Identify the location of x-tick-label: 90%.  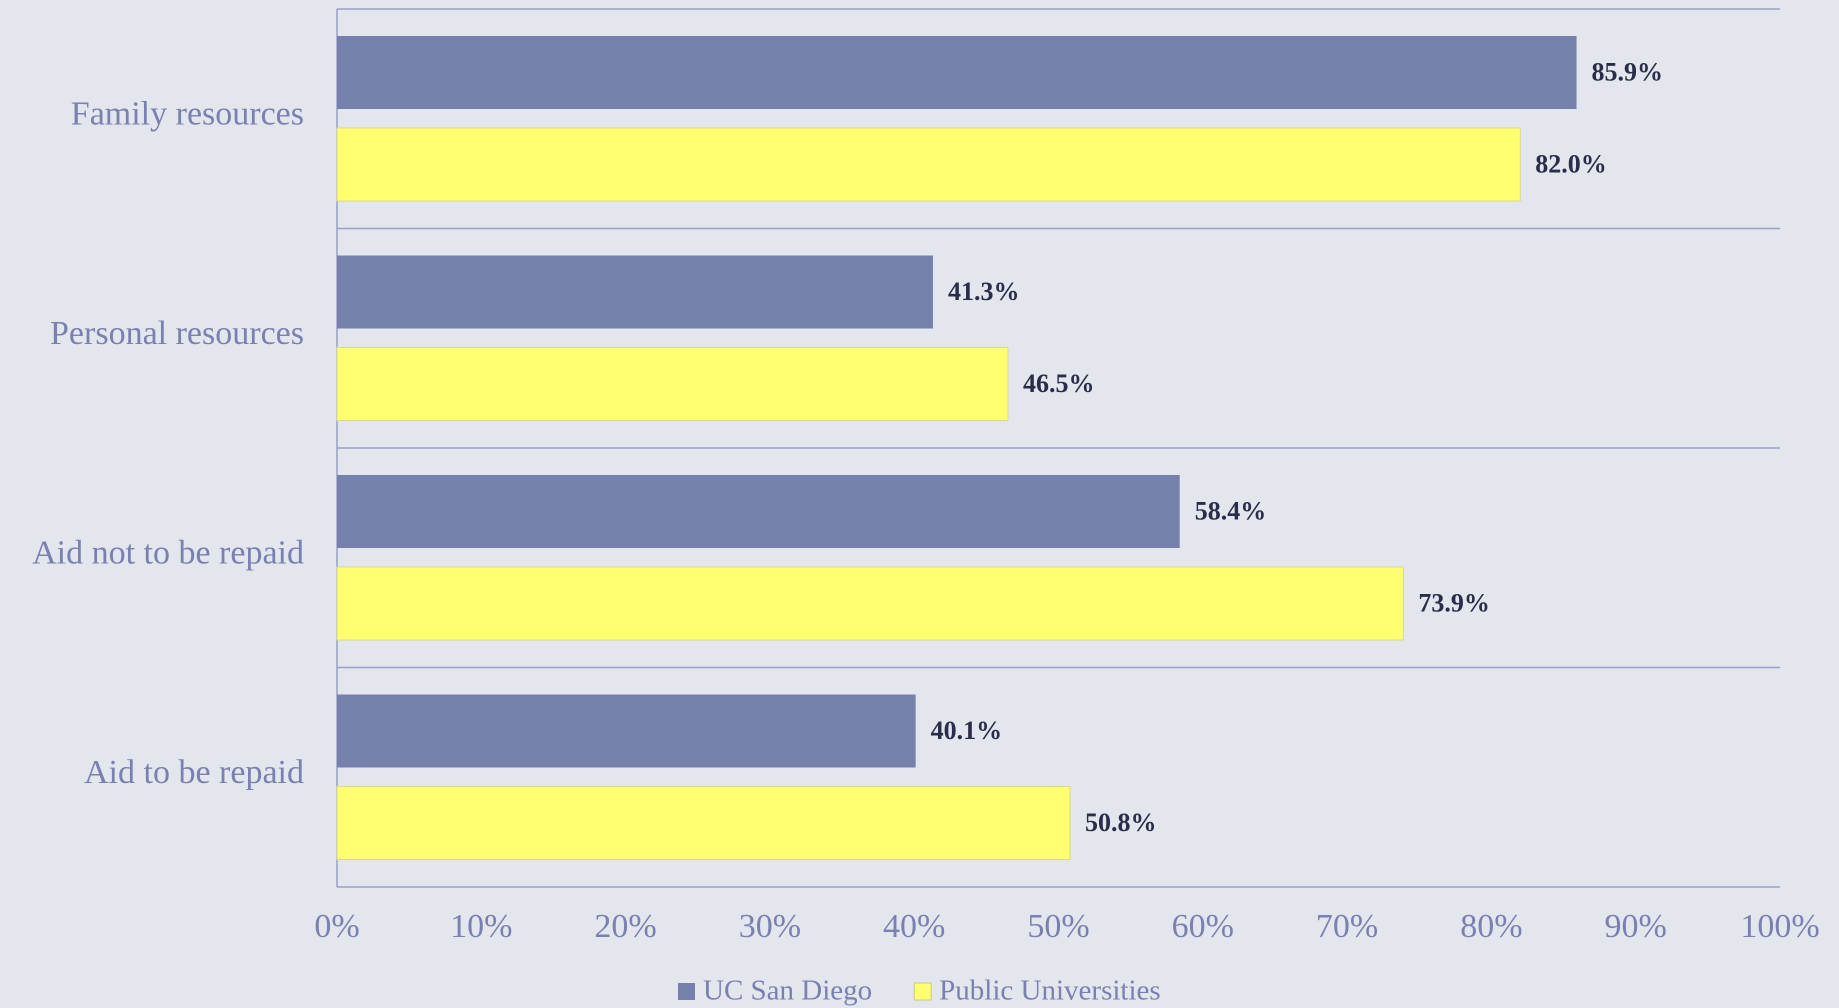
(1636, 926).